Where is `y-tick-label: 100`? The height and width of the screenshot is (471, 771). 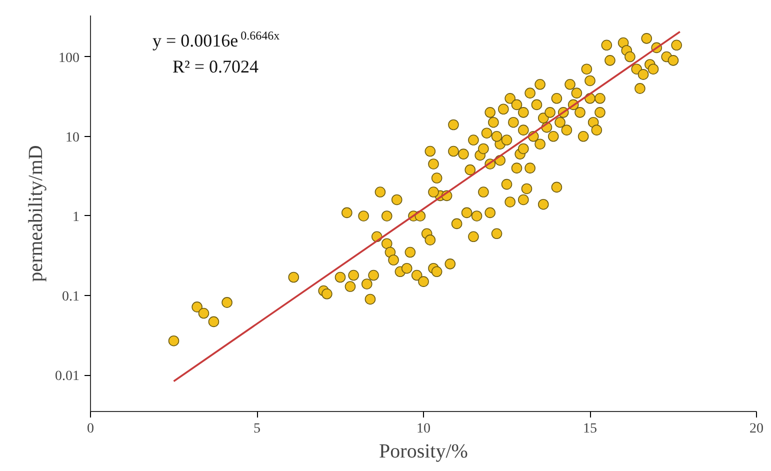 y-tick-label: 100 is located at coordinates (69, 58).